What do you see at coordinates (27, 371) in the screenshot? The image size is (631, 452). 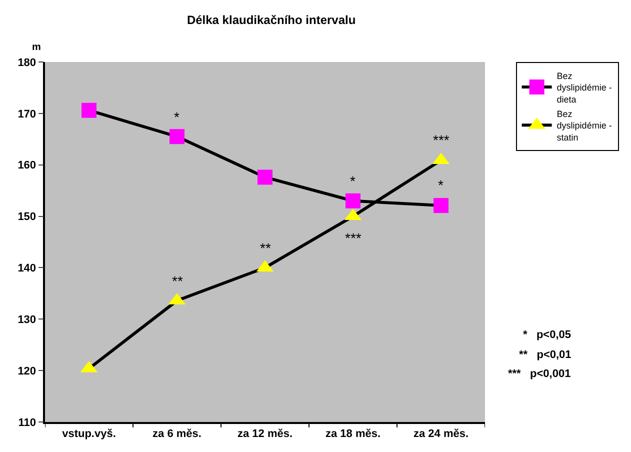 I see `y-tick-label: 120` at bounding box center [27, 371].